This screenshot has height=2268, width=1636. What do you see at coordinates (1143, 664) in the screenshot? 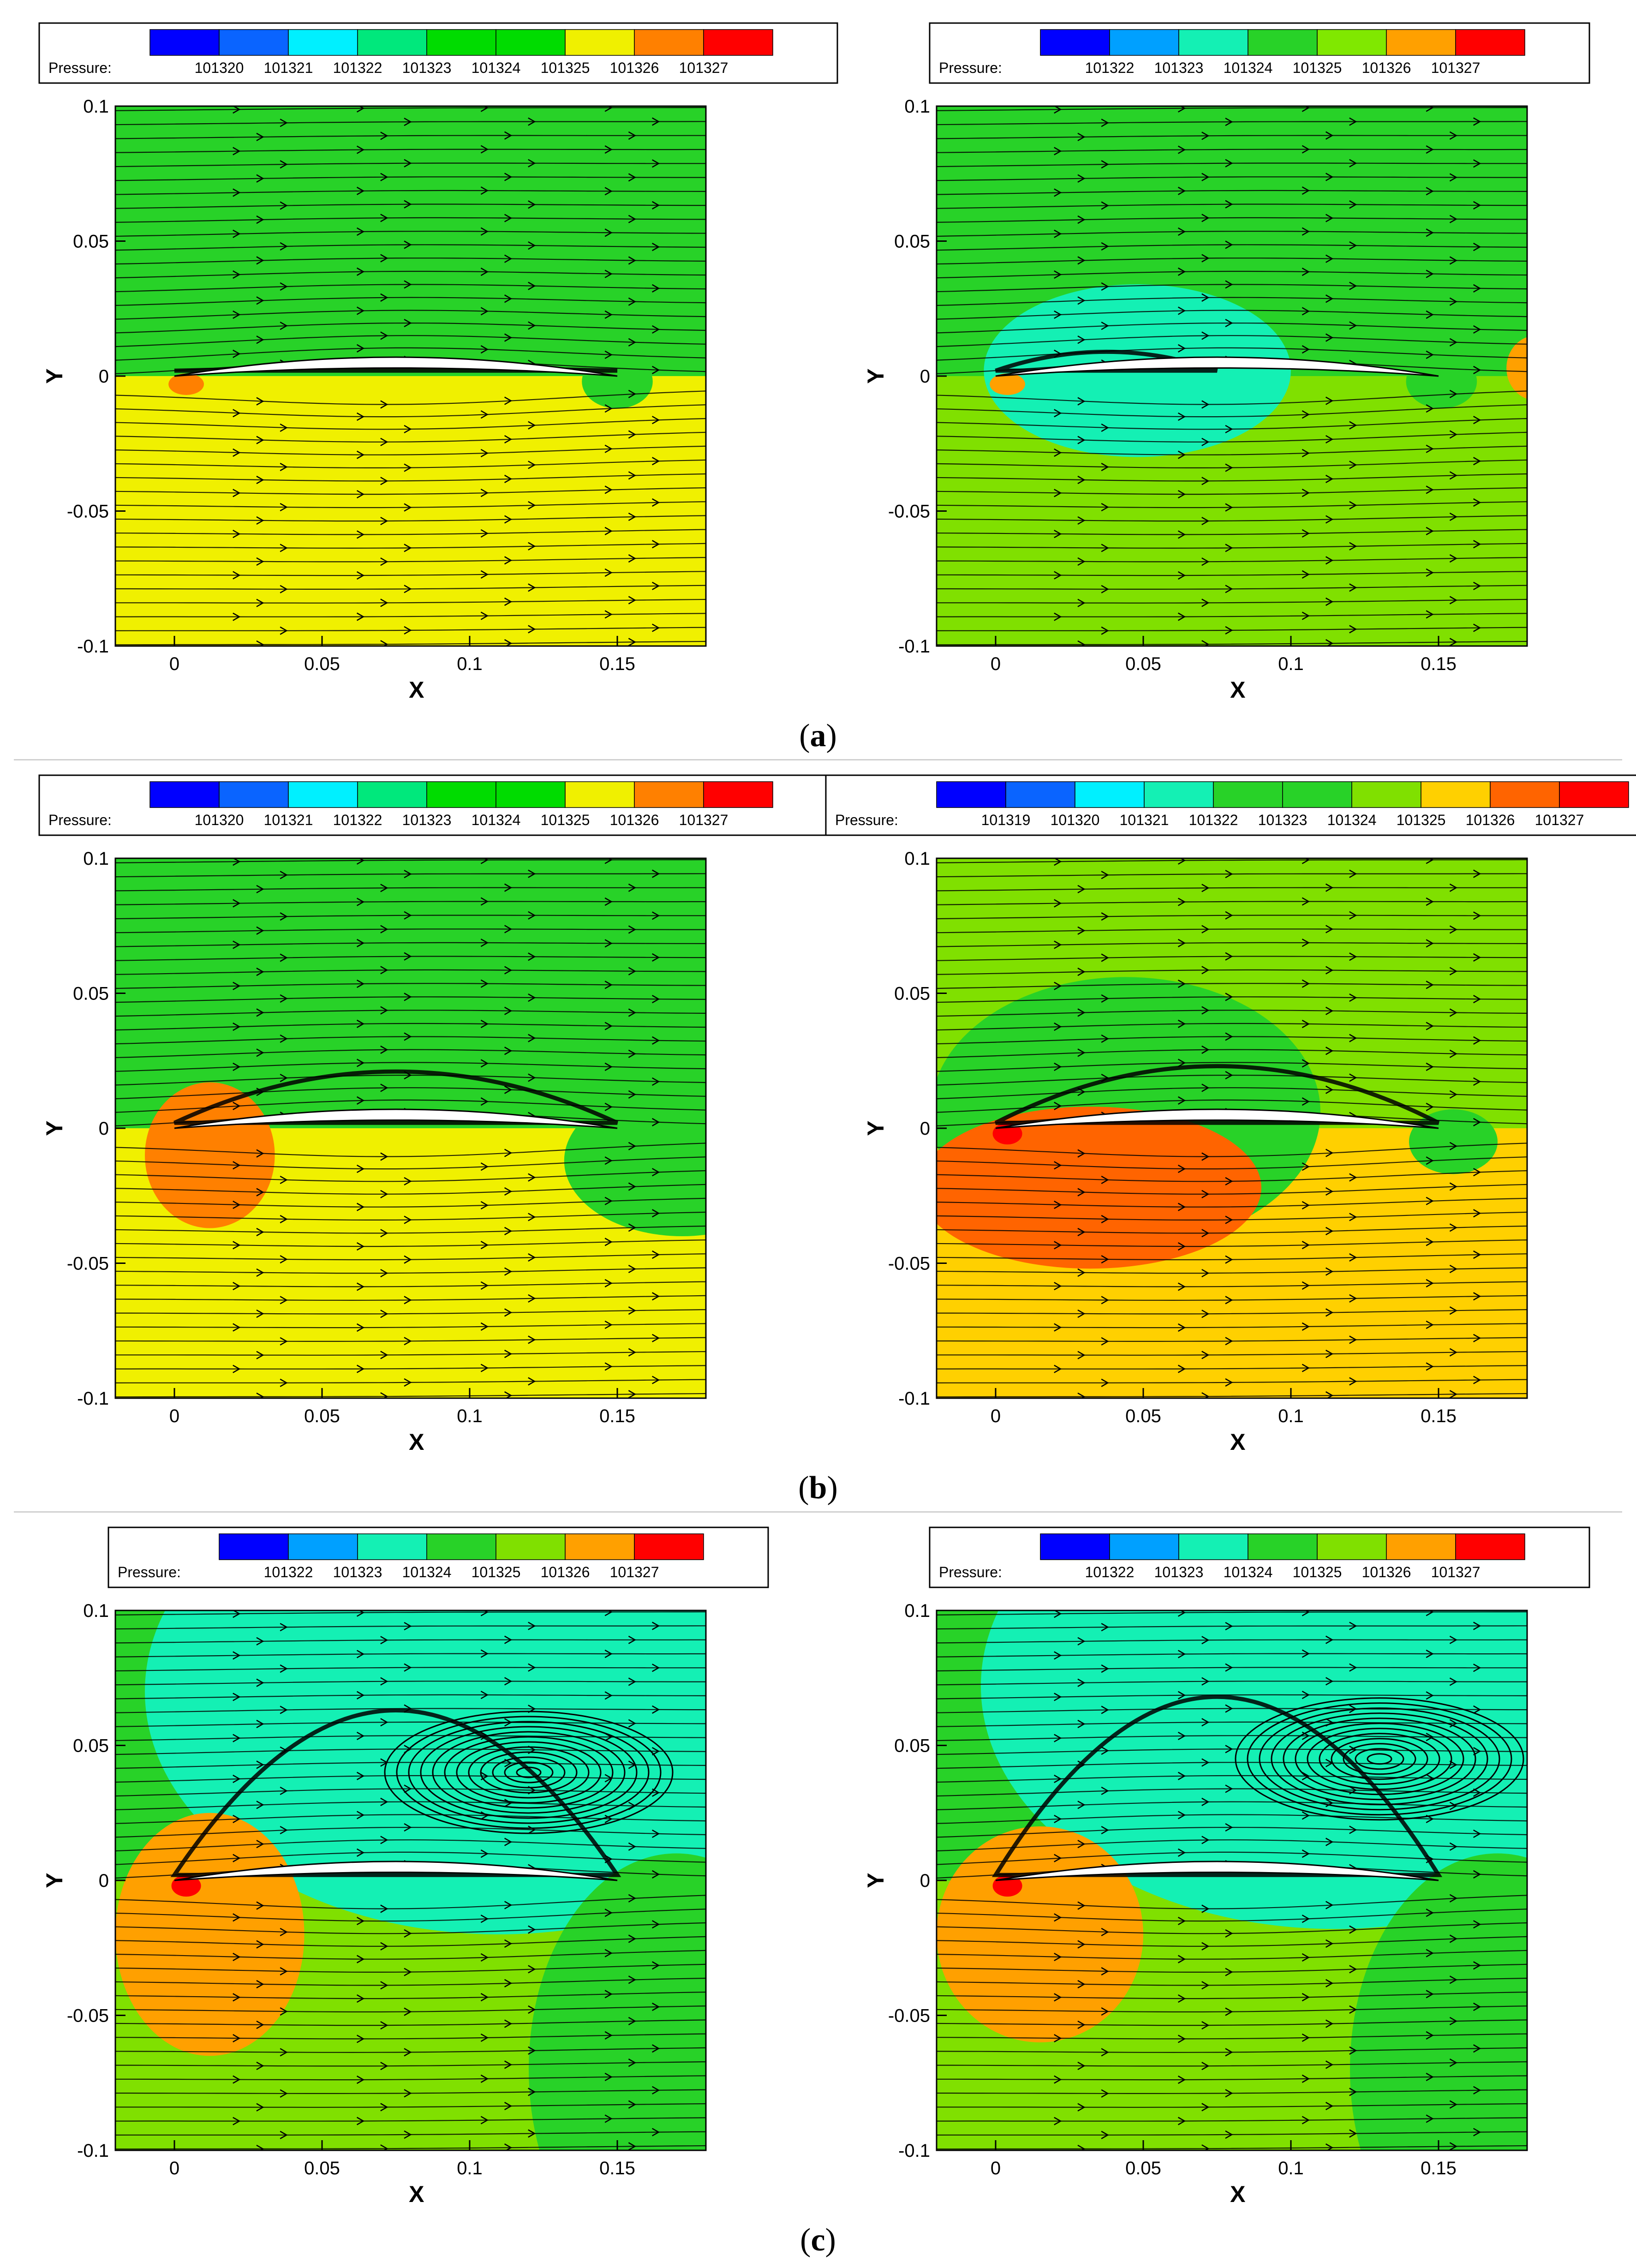
I see `x-tick-label: 0.05` at bounding box center [1143, 664].